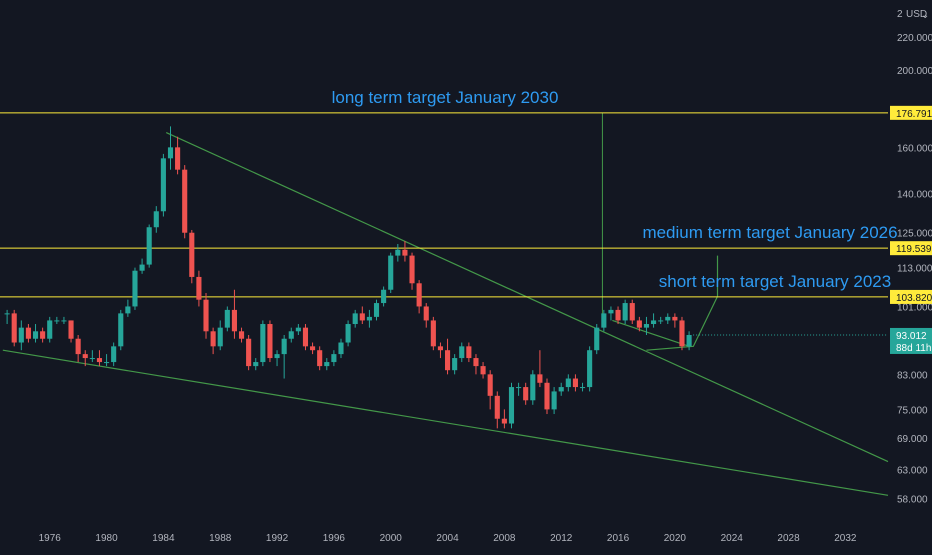 The height and width of the screenshot is (555, 932). I want to click on target-annotation: medium term target January 2026, so click(769, 232).